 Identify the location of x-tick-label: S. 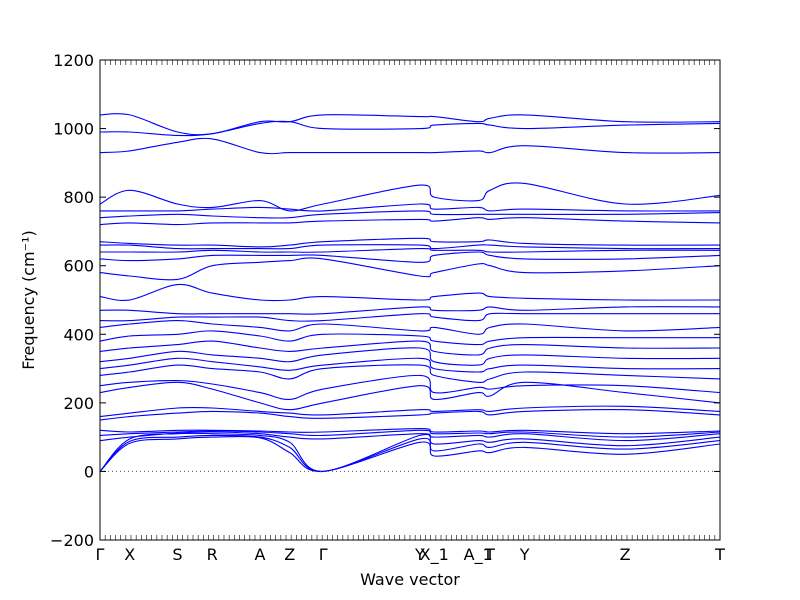
(177, 554).